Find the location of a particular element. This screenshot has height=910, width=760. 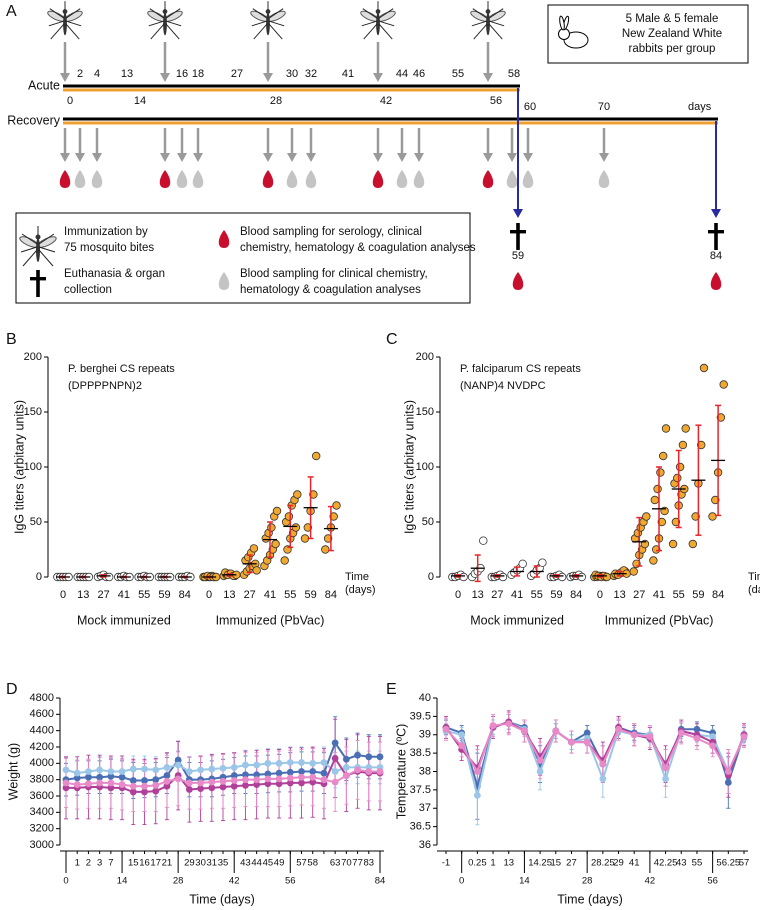

days-label: days is located at coordinates (700, 107).